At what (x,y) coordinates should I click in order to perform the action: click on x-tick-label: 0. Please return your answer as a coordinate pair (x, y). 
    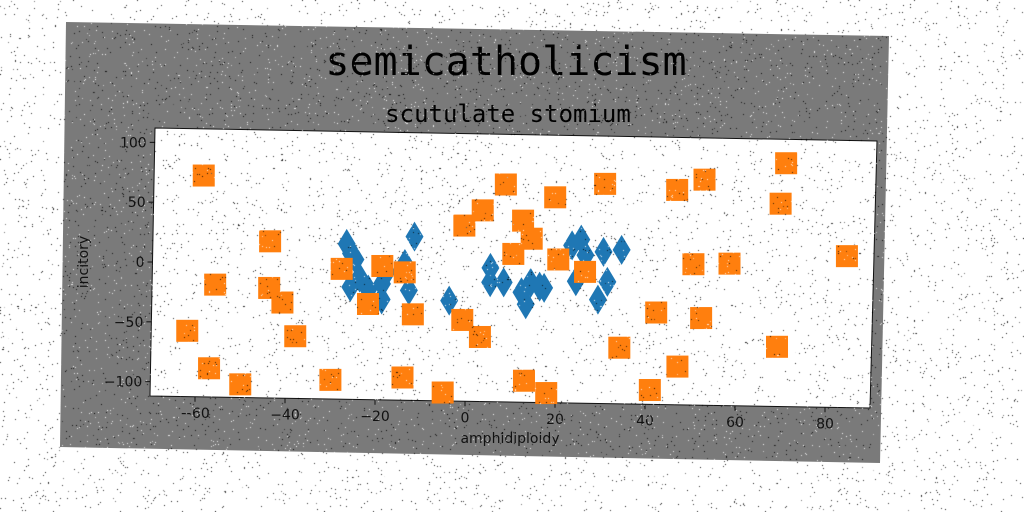
    Looking at the image, I should click on (465, 418).